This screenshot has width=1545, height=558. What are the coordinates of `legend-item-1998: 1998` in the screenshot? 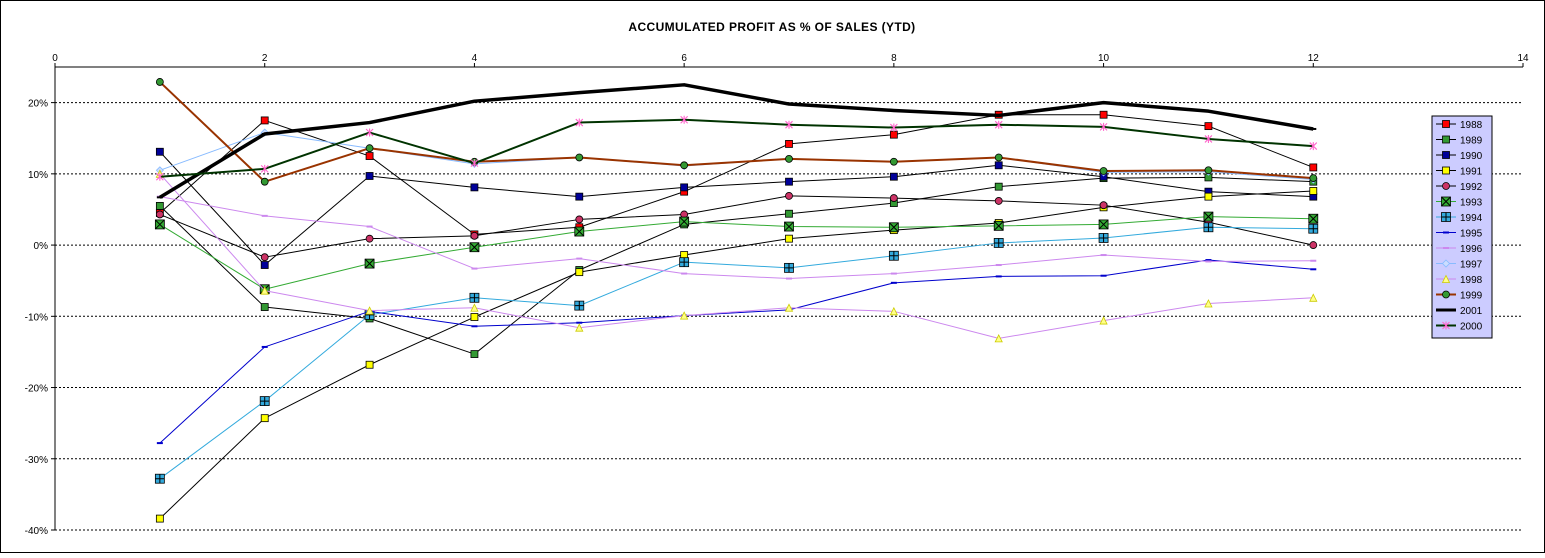 It's located at (1459, 280).